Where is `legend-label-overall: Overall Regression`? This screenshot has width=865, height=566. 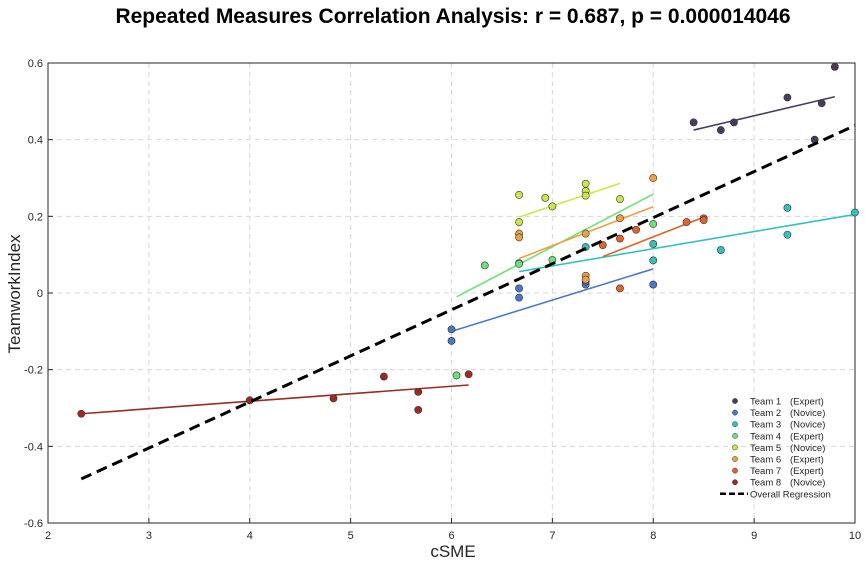
legend-label-overall: Overall Regression is located at coordinates (790, 494).